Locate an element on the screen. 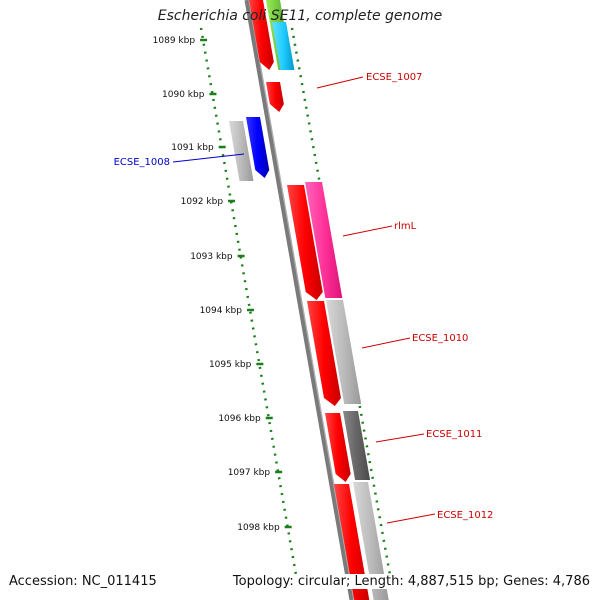 Image resolution: width=600 pixels, height=600 pixels. organism-name: Escherichia coli is located at coordinates (212, 16).